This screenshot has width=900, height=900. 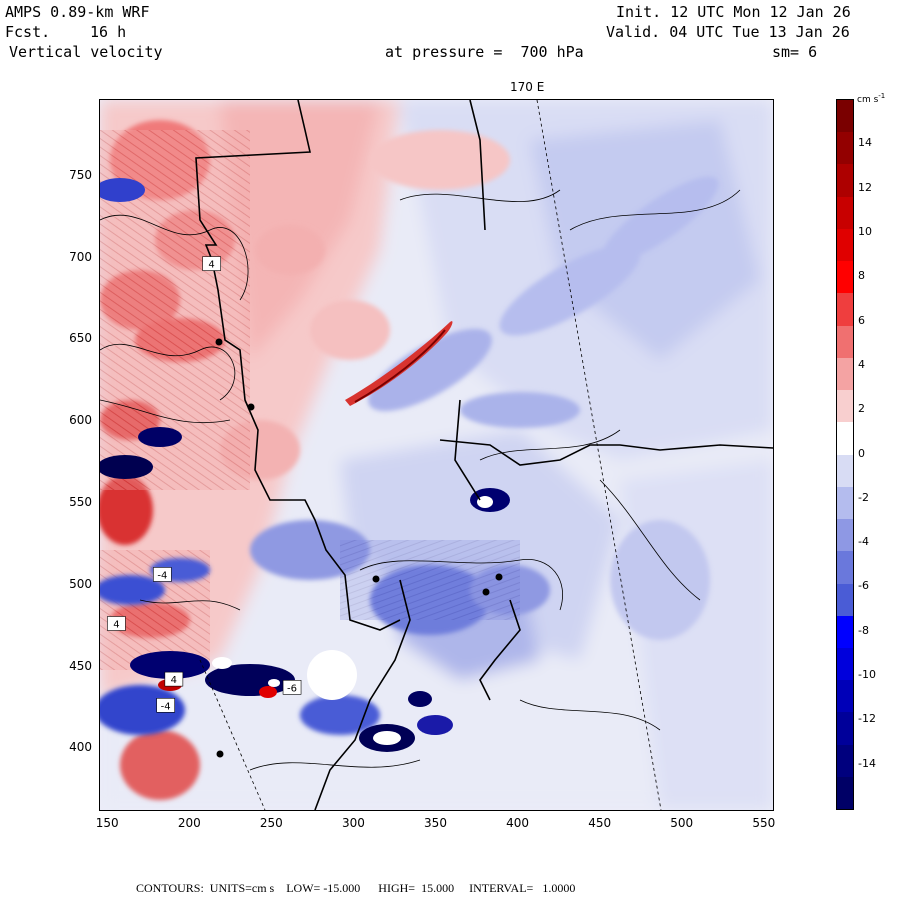 What do you see at coordinates (882, 96) in the screenshot?
I see `colorbar-units-exp: -1` at bounding box center [882, 96].